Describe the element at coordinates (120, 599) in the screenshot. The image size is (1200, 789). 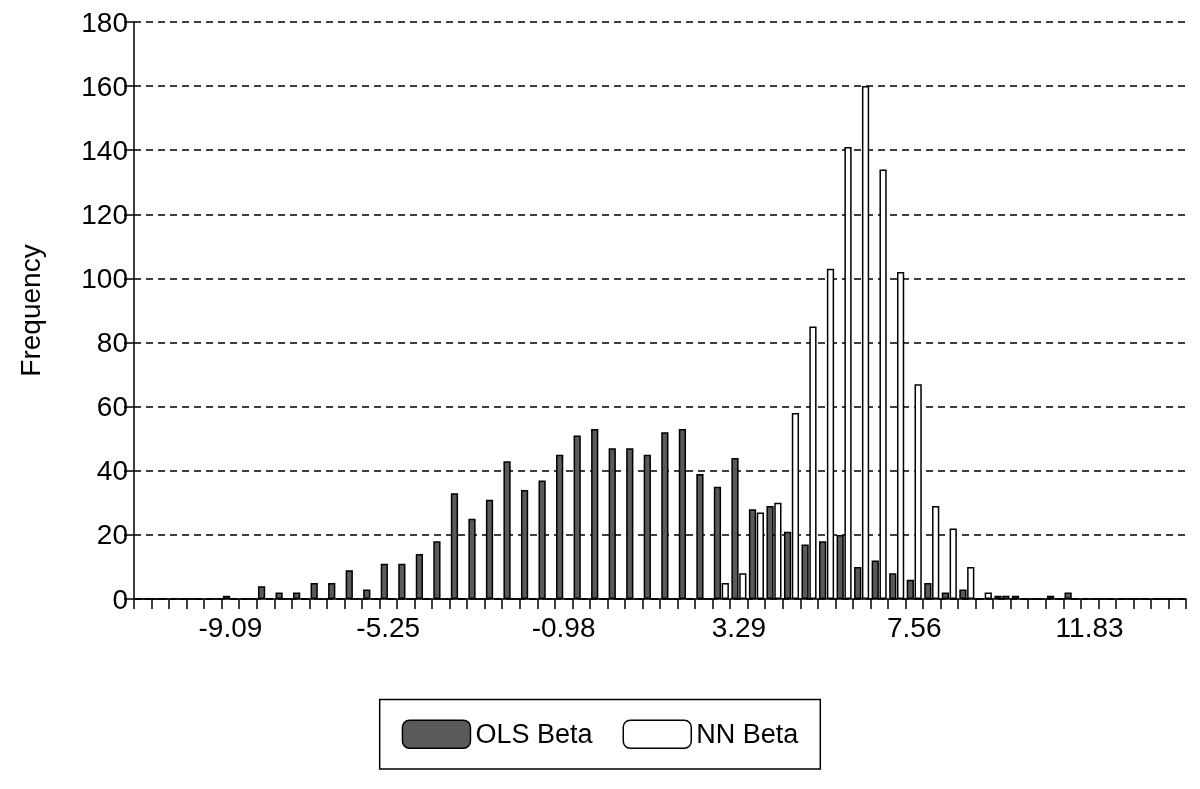
I see `y-tick-label: 0` at that location.